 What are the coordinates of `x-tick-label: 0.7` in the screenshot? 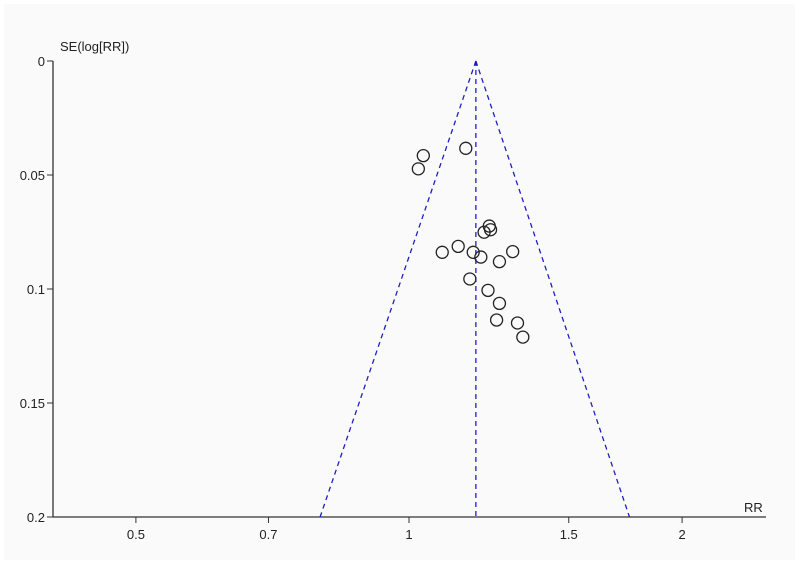 It's located at (268, 534).